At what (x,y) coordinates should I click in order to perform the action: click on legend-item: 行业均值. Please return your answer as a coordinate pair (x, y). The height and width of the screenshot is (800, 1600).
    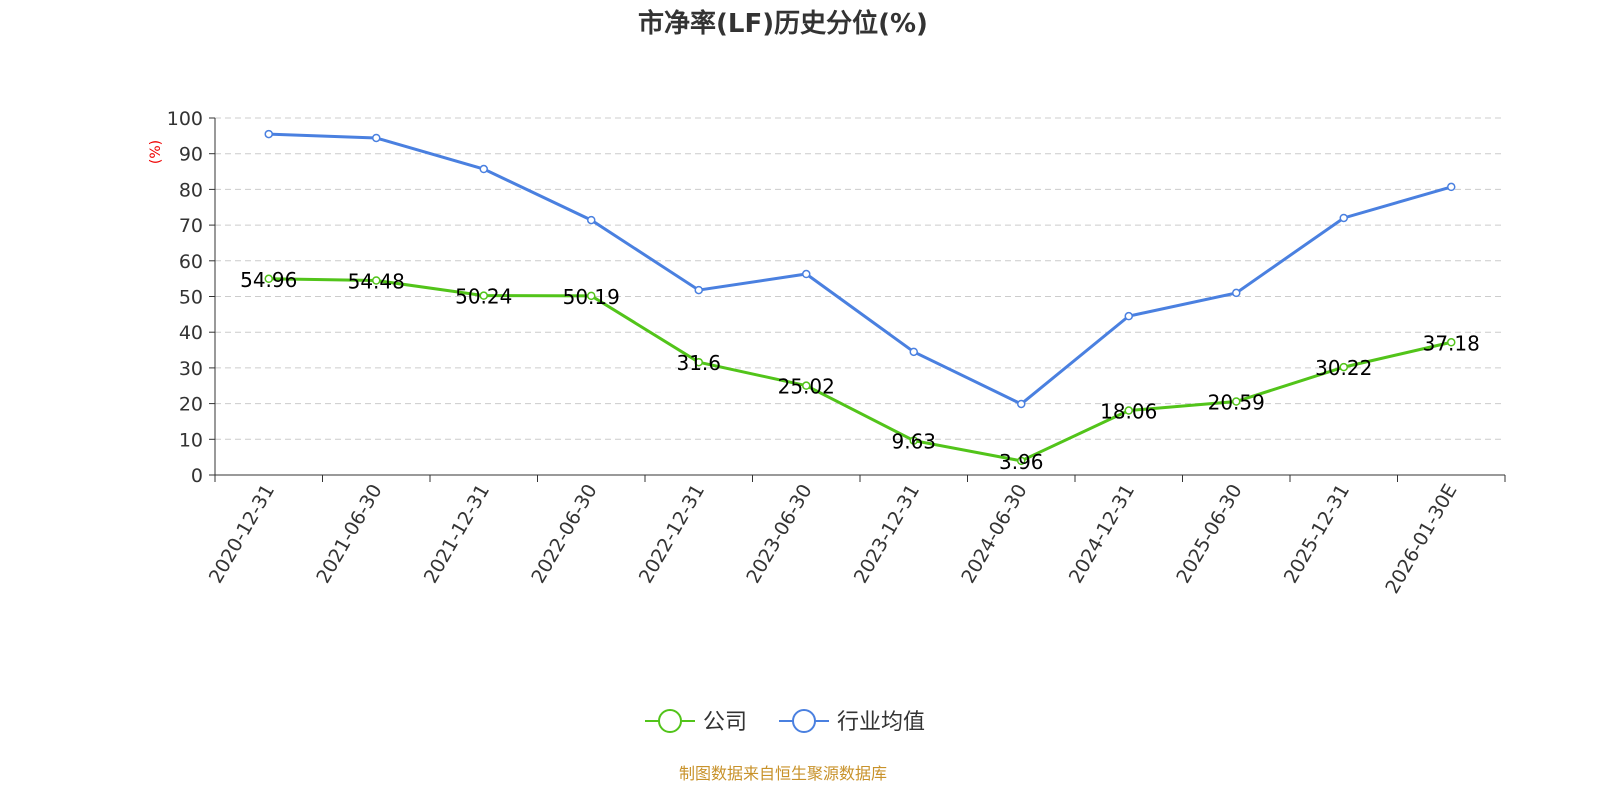
    Looking at the image, I should click on (852, 722).